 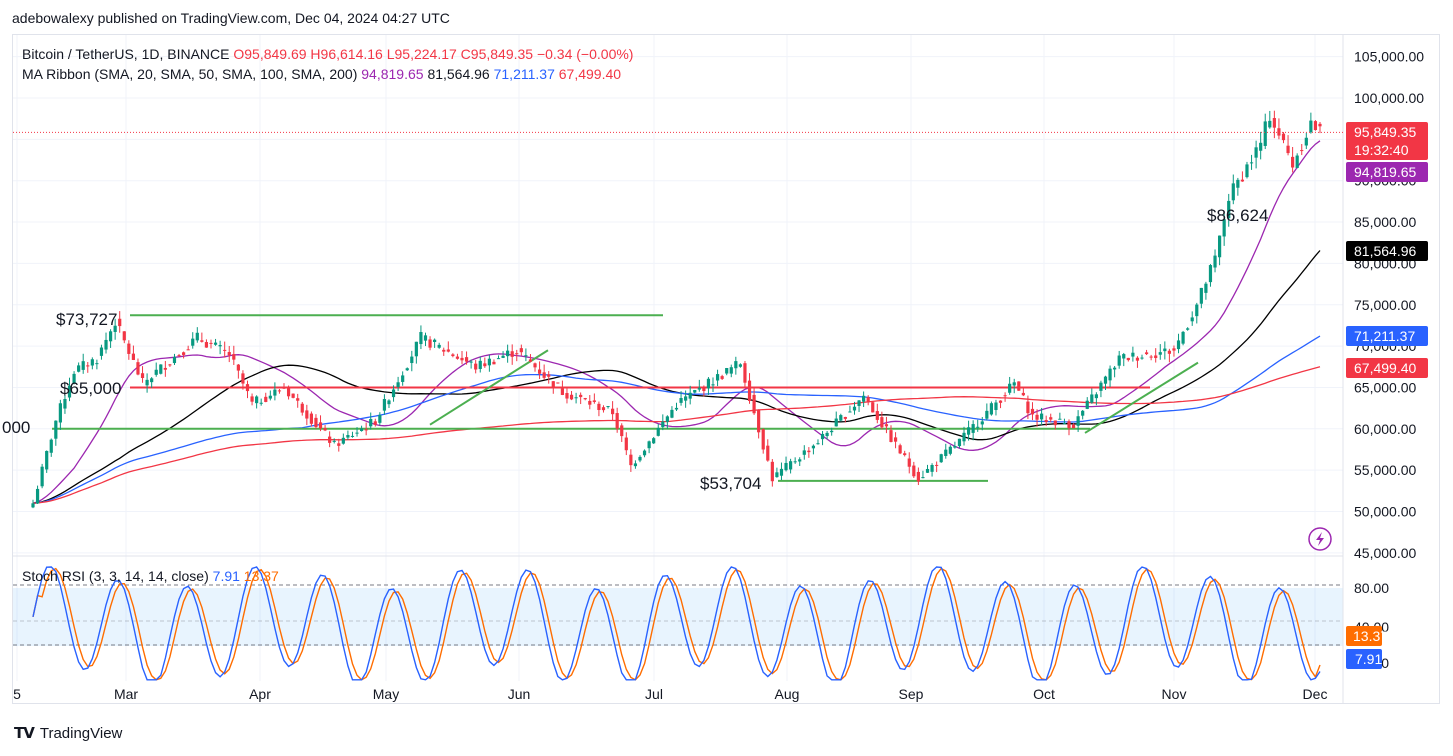 I want to click on time-tick-label: 5, so click(x=17, y=694).